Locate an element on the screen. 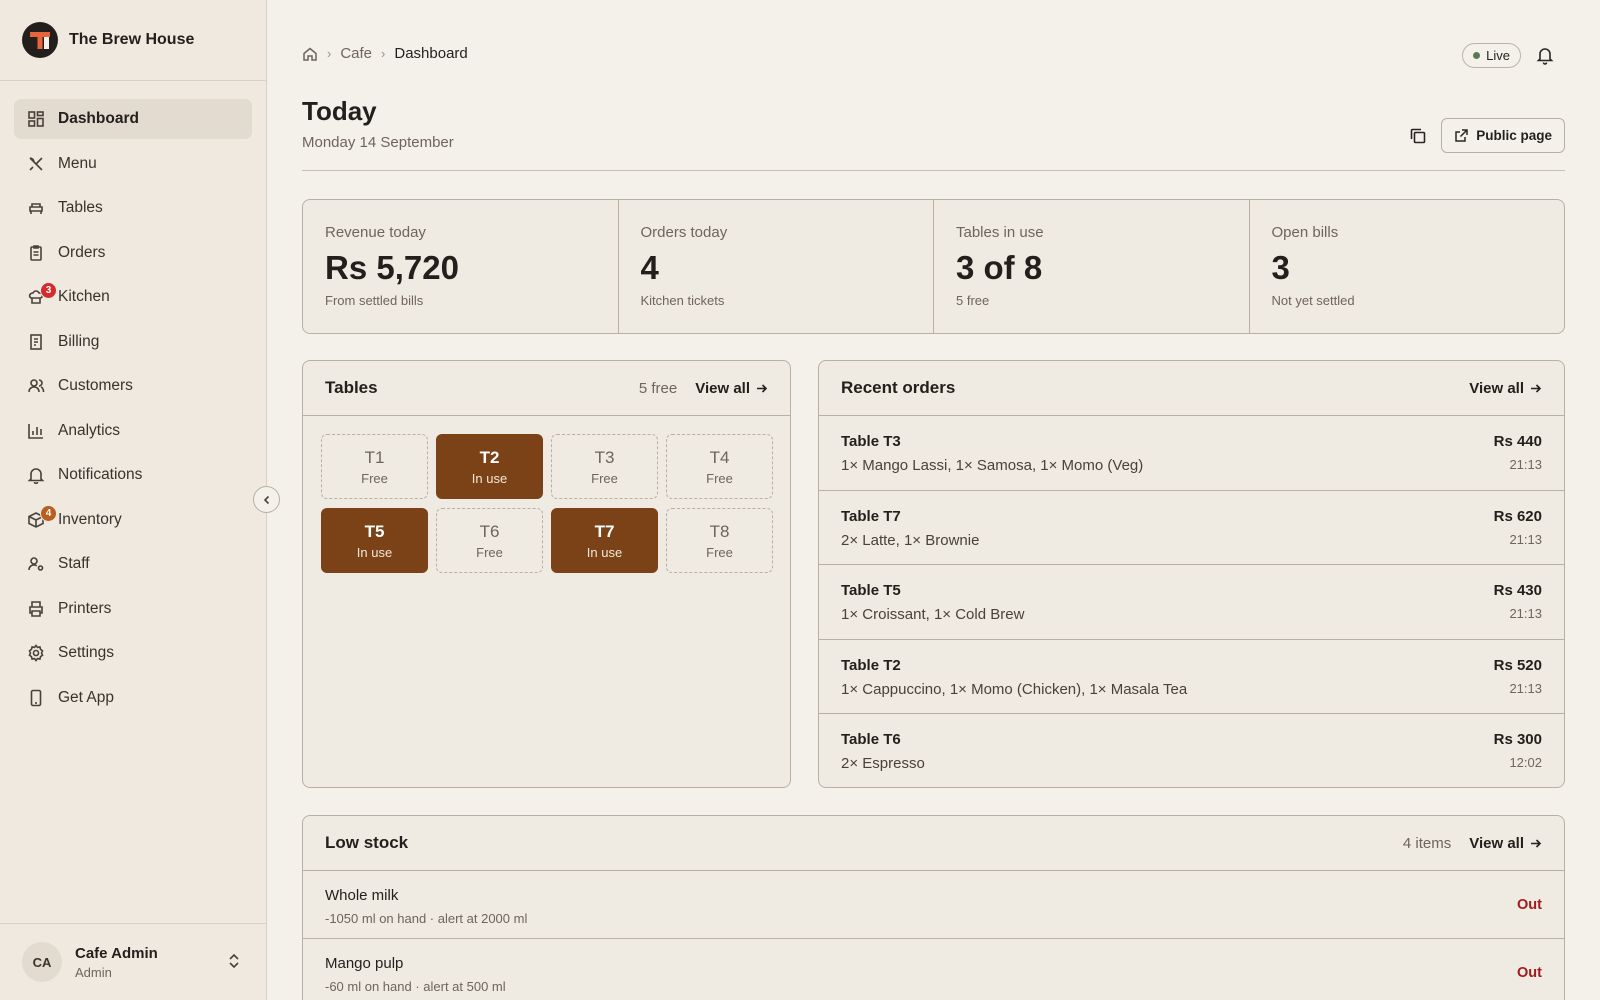 Image resolution: width=1600 pixels, height=1000 pixels. chevron-left-icon is located at coordinates (266, 499).